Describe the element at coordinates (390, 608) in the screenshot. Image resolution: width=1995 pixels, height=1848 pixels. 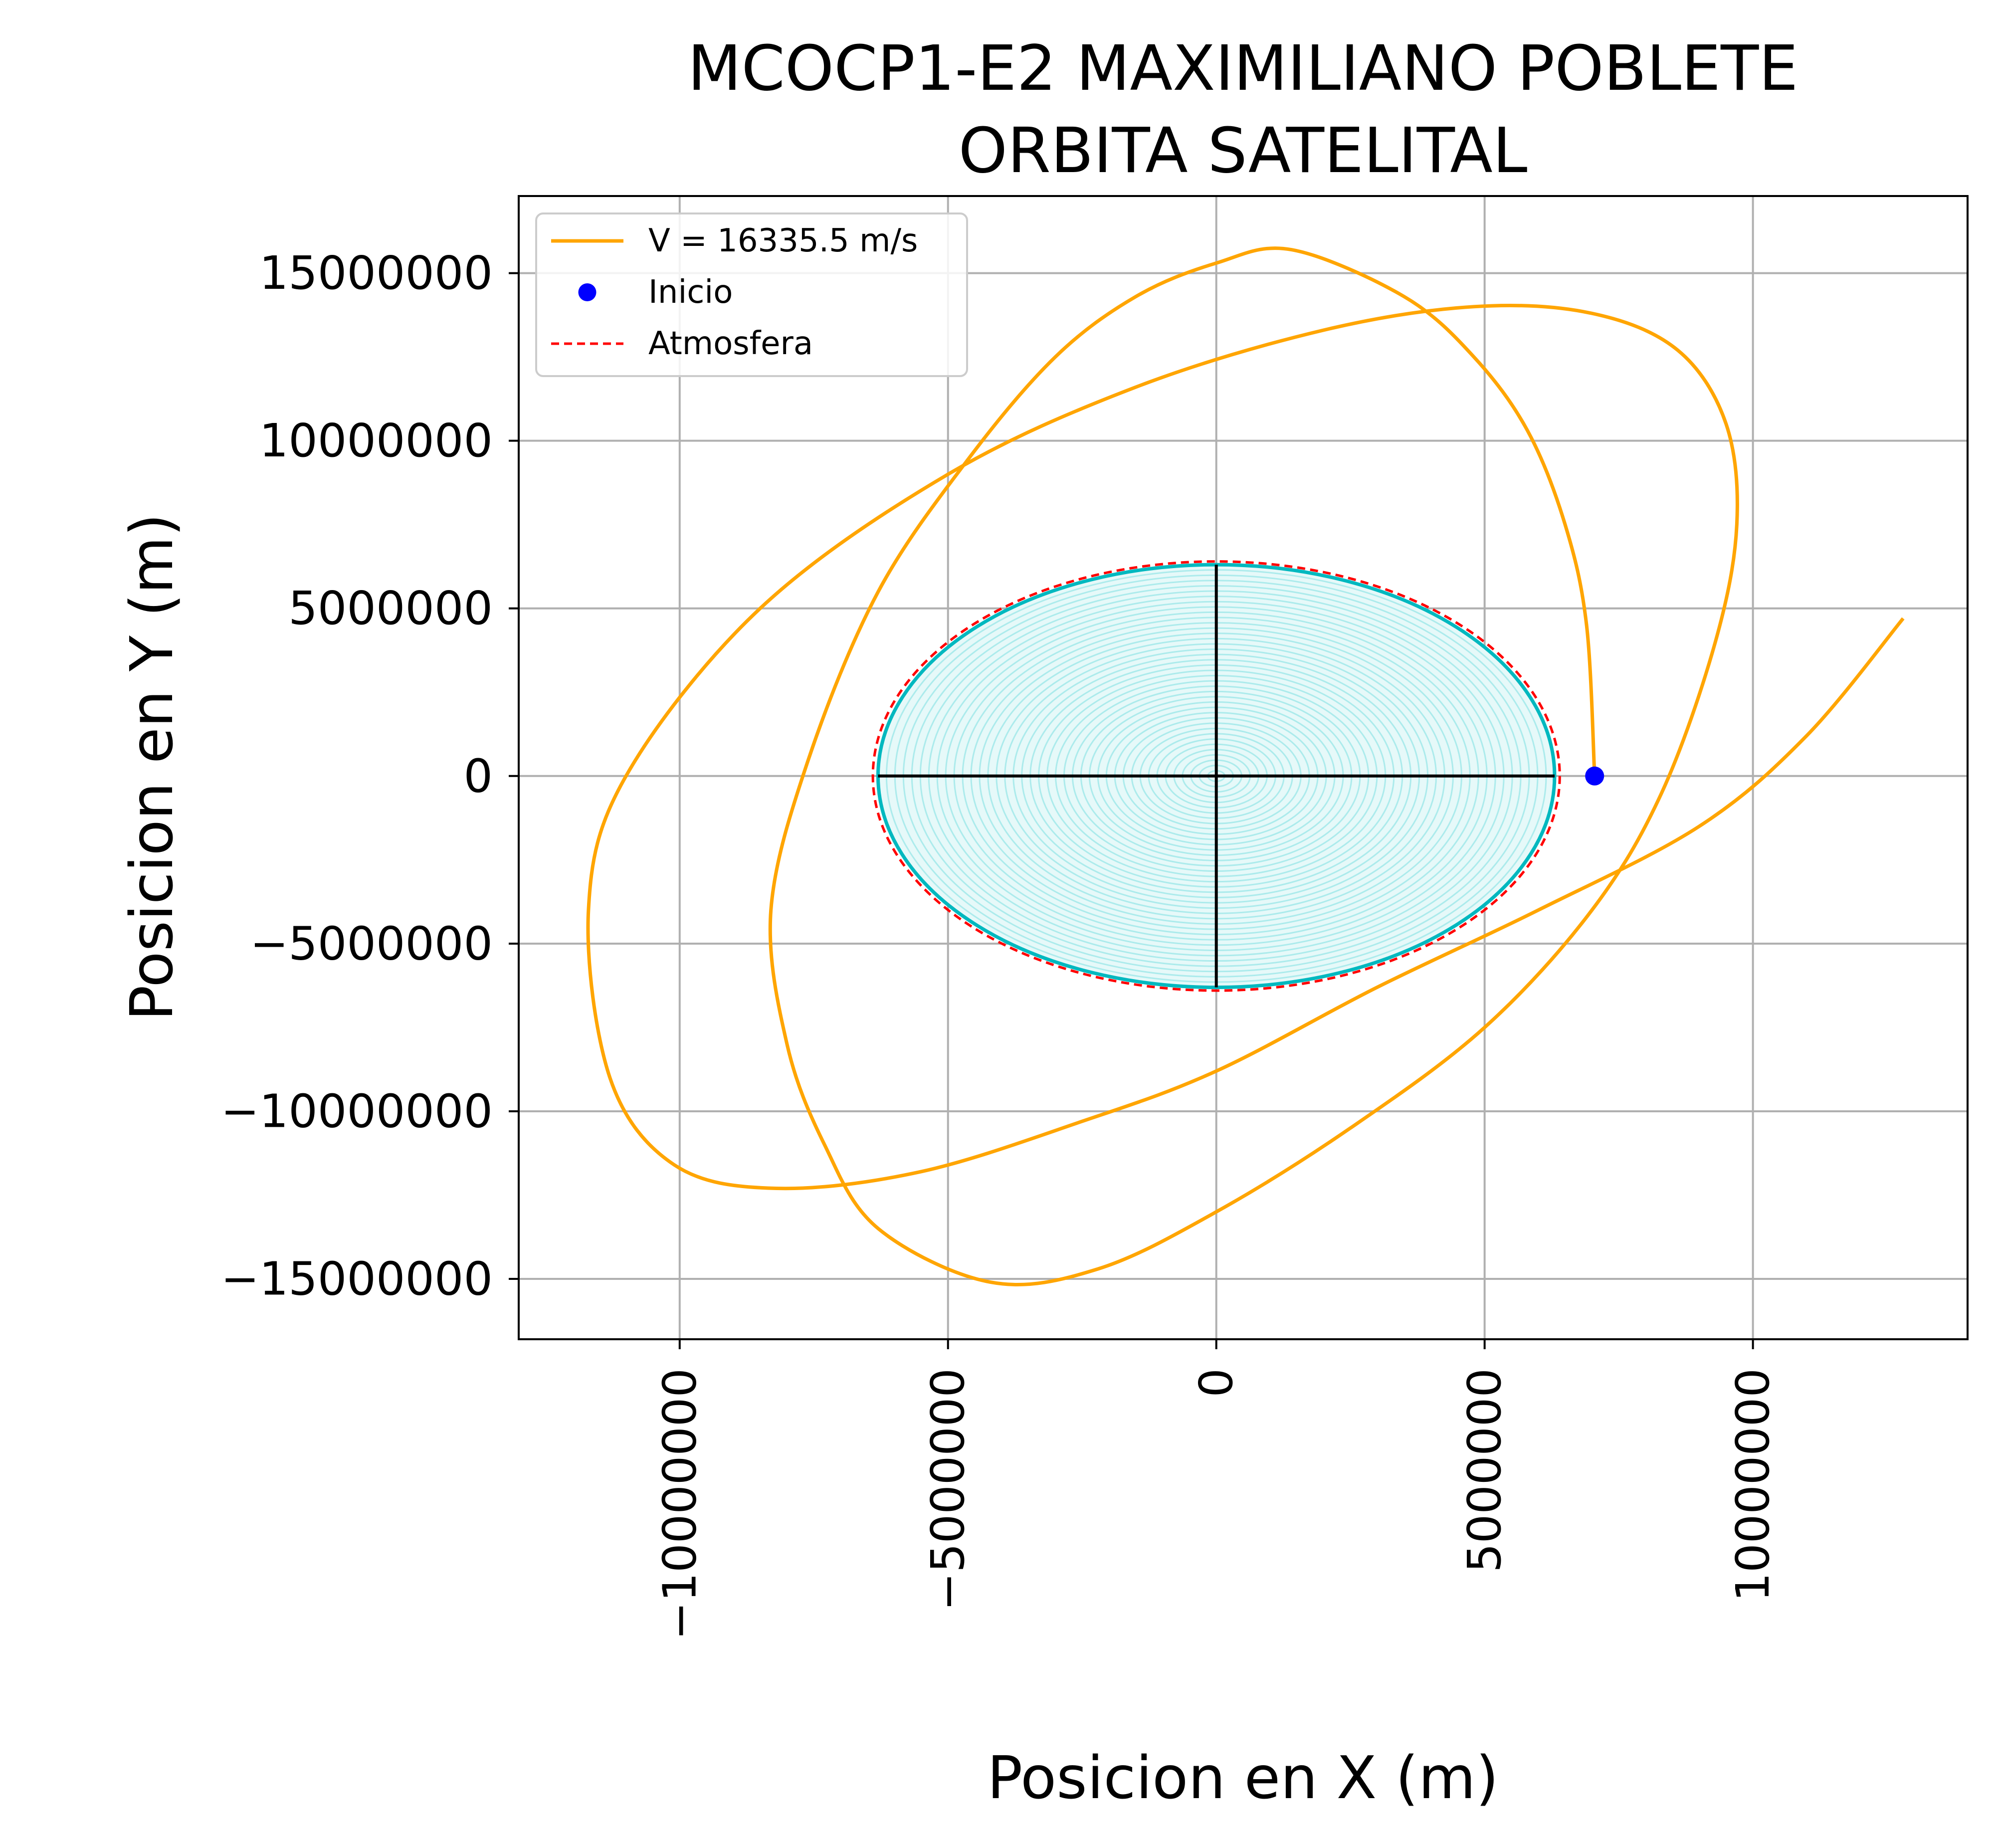
I see `y-tick-label: 5000000` at that location.